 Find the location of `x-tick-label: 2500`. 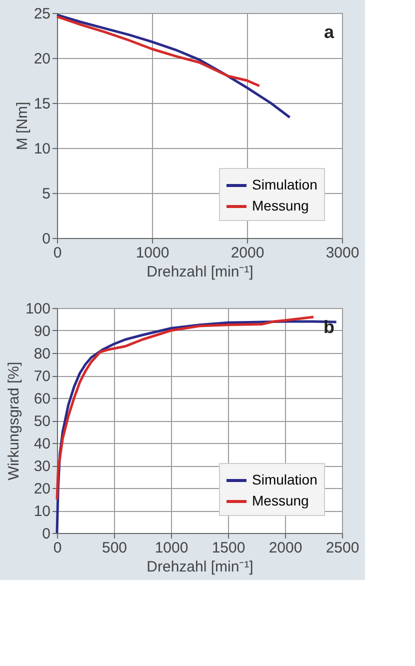

x-tick-label: 2500 is located at coordinates (343, 548).